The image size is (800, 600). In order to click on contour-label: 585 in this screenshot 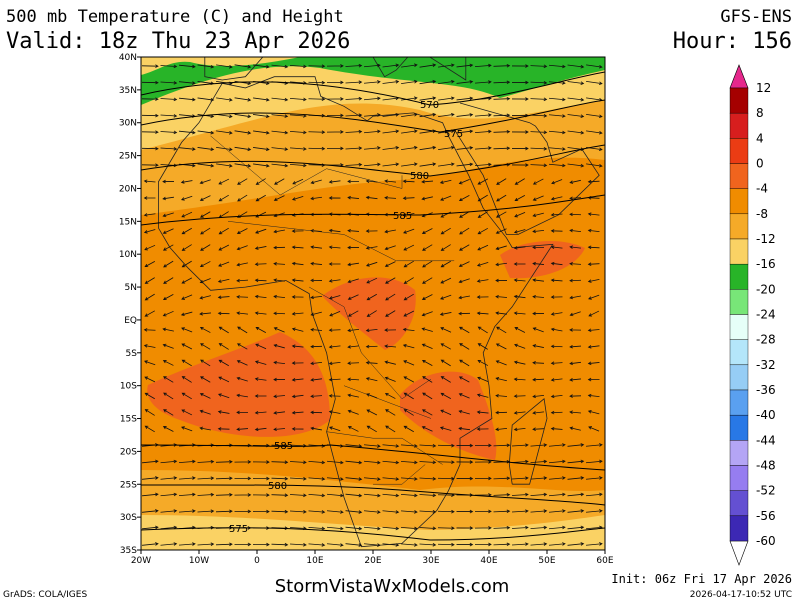, I will do `click(402, 216)`.